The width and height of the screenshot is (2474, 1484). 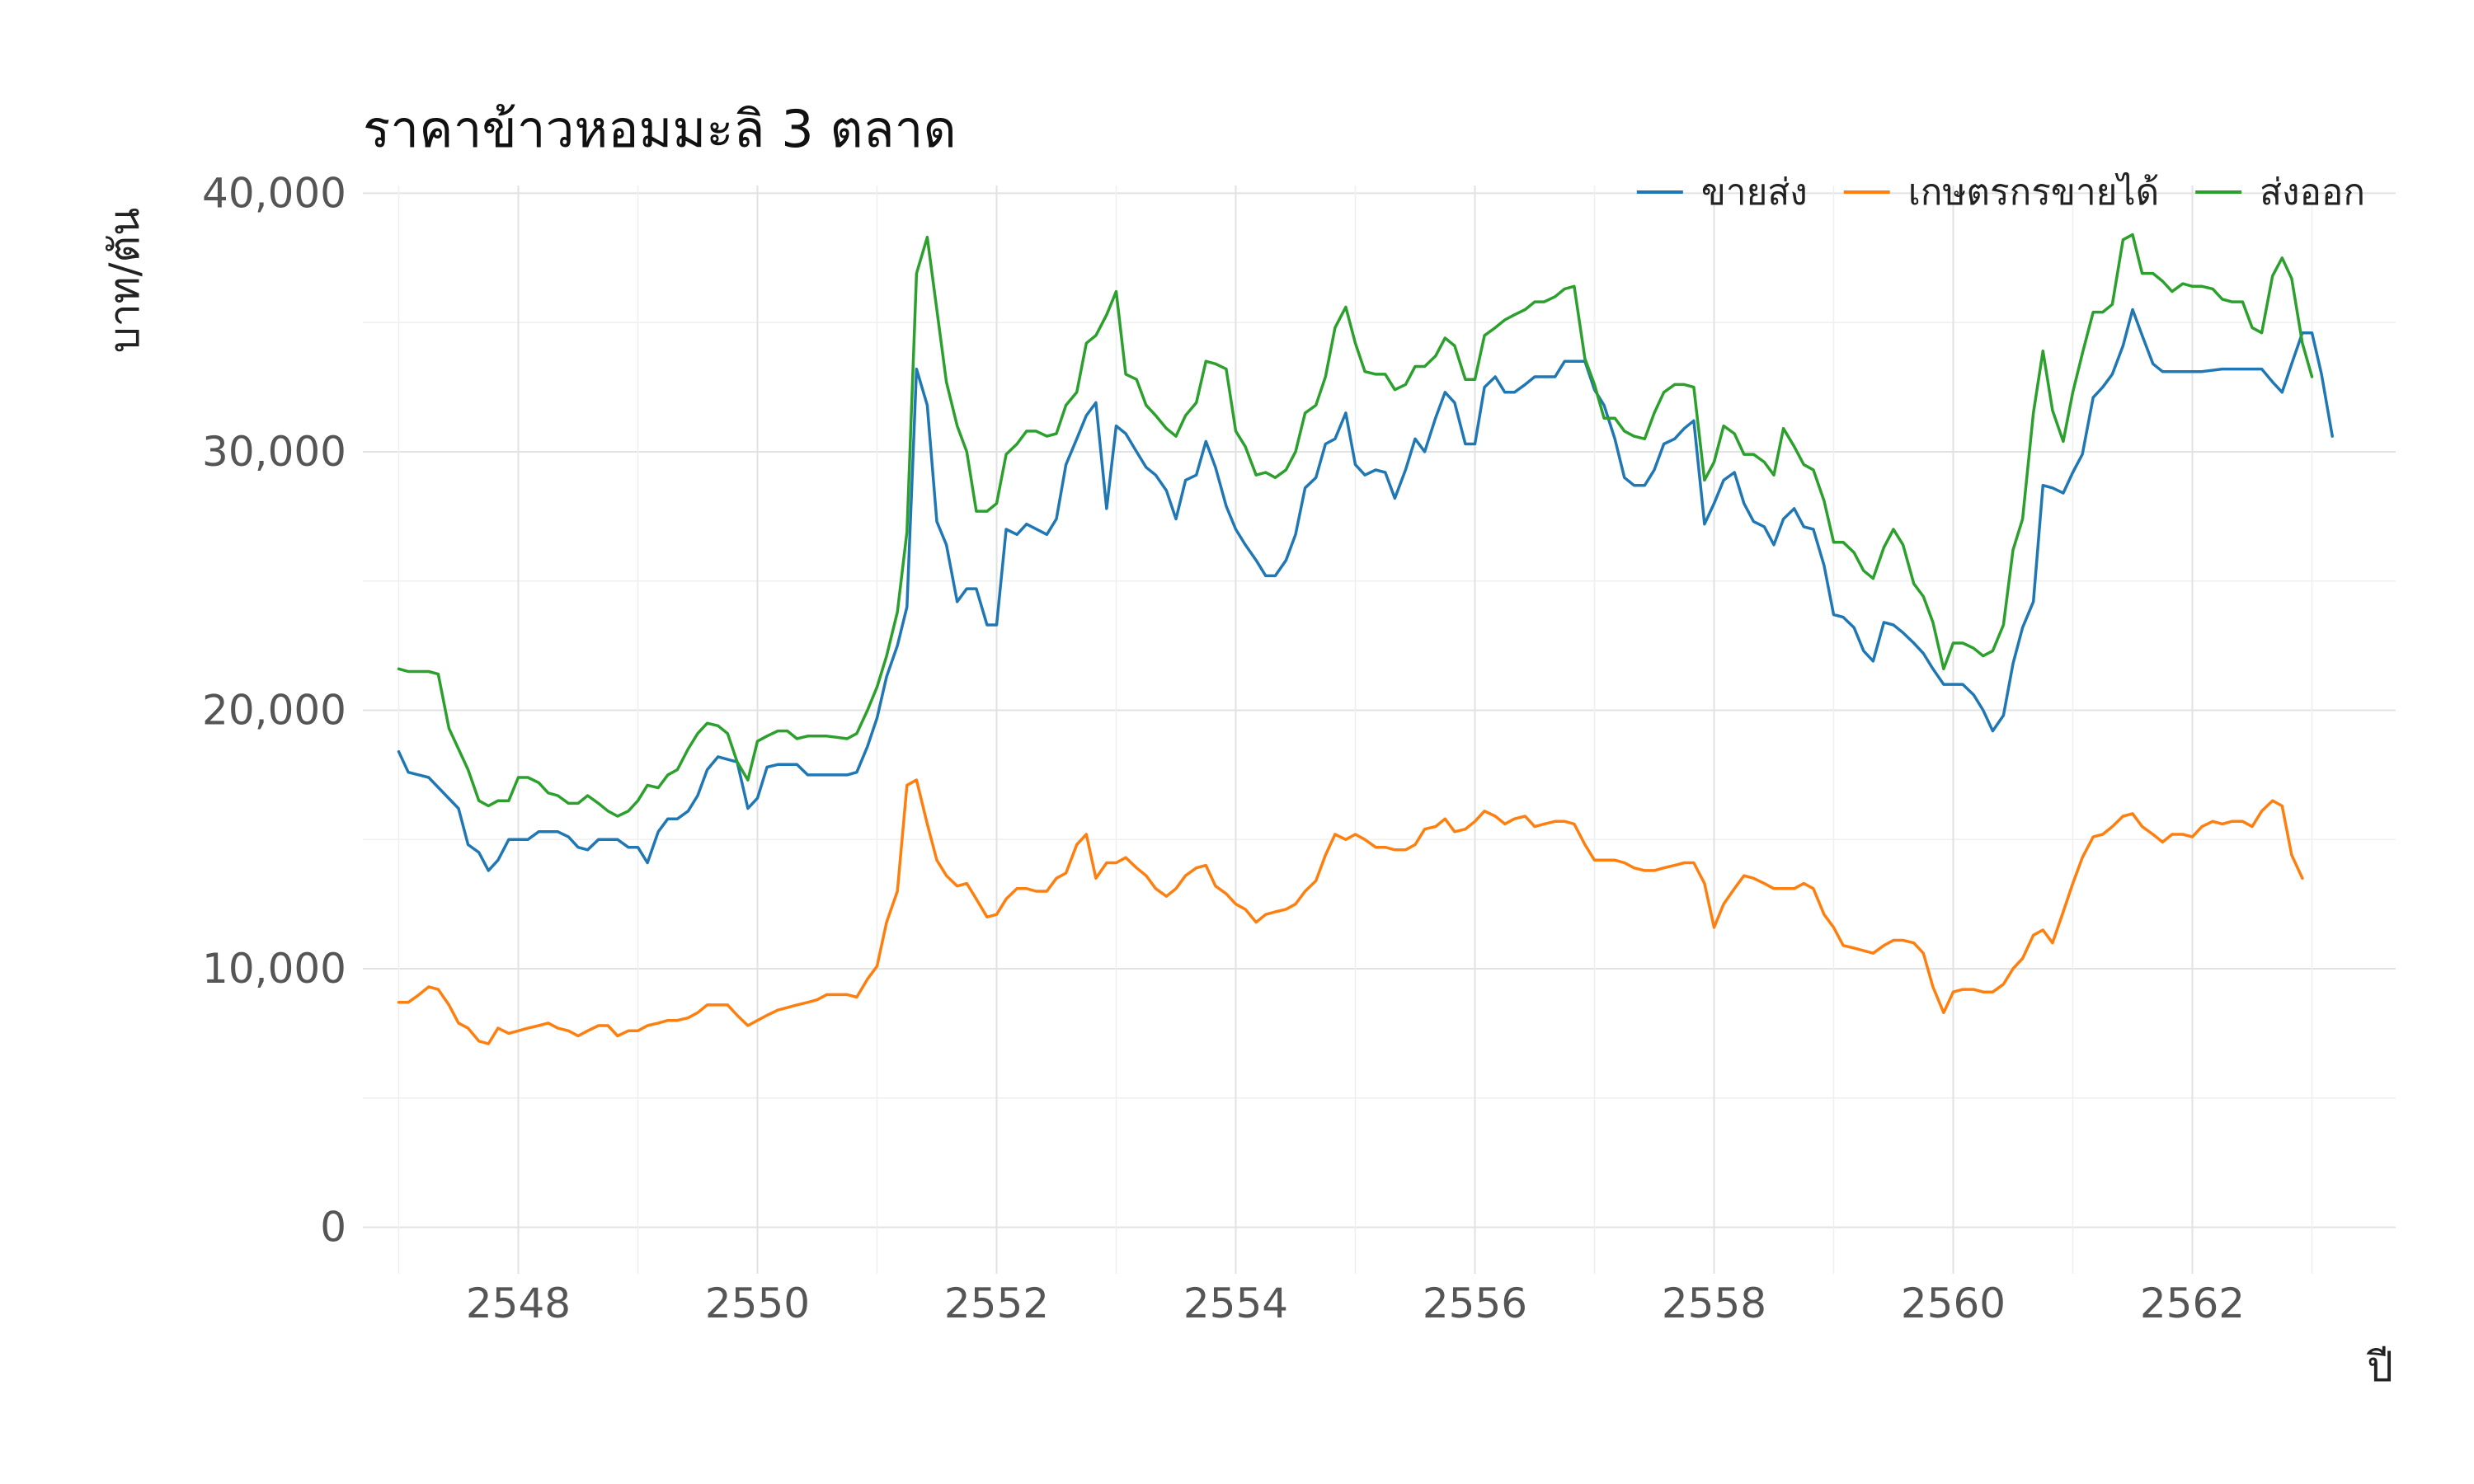 I want to click on x-tick-label: 2552, so click(x=996, y=1303).